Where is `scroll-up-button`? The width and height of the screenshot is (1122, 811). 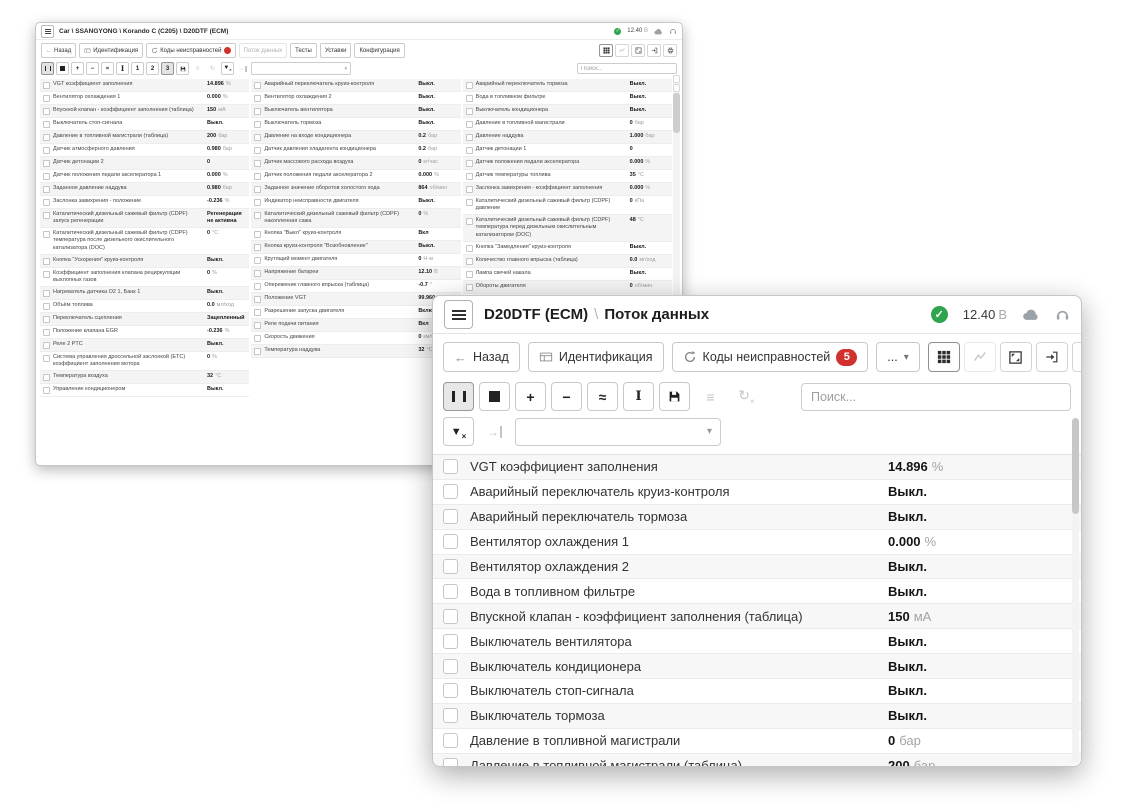 scroll-up-button is located at coordinates (676, 79).